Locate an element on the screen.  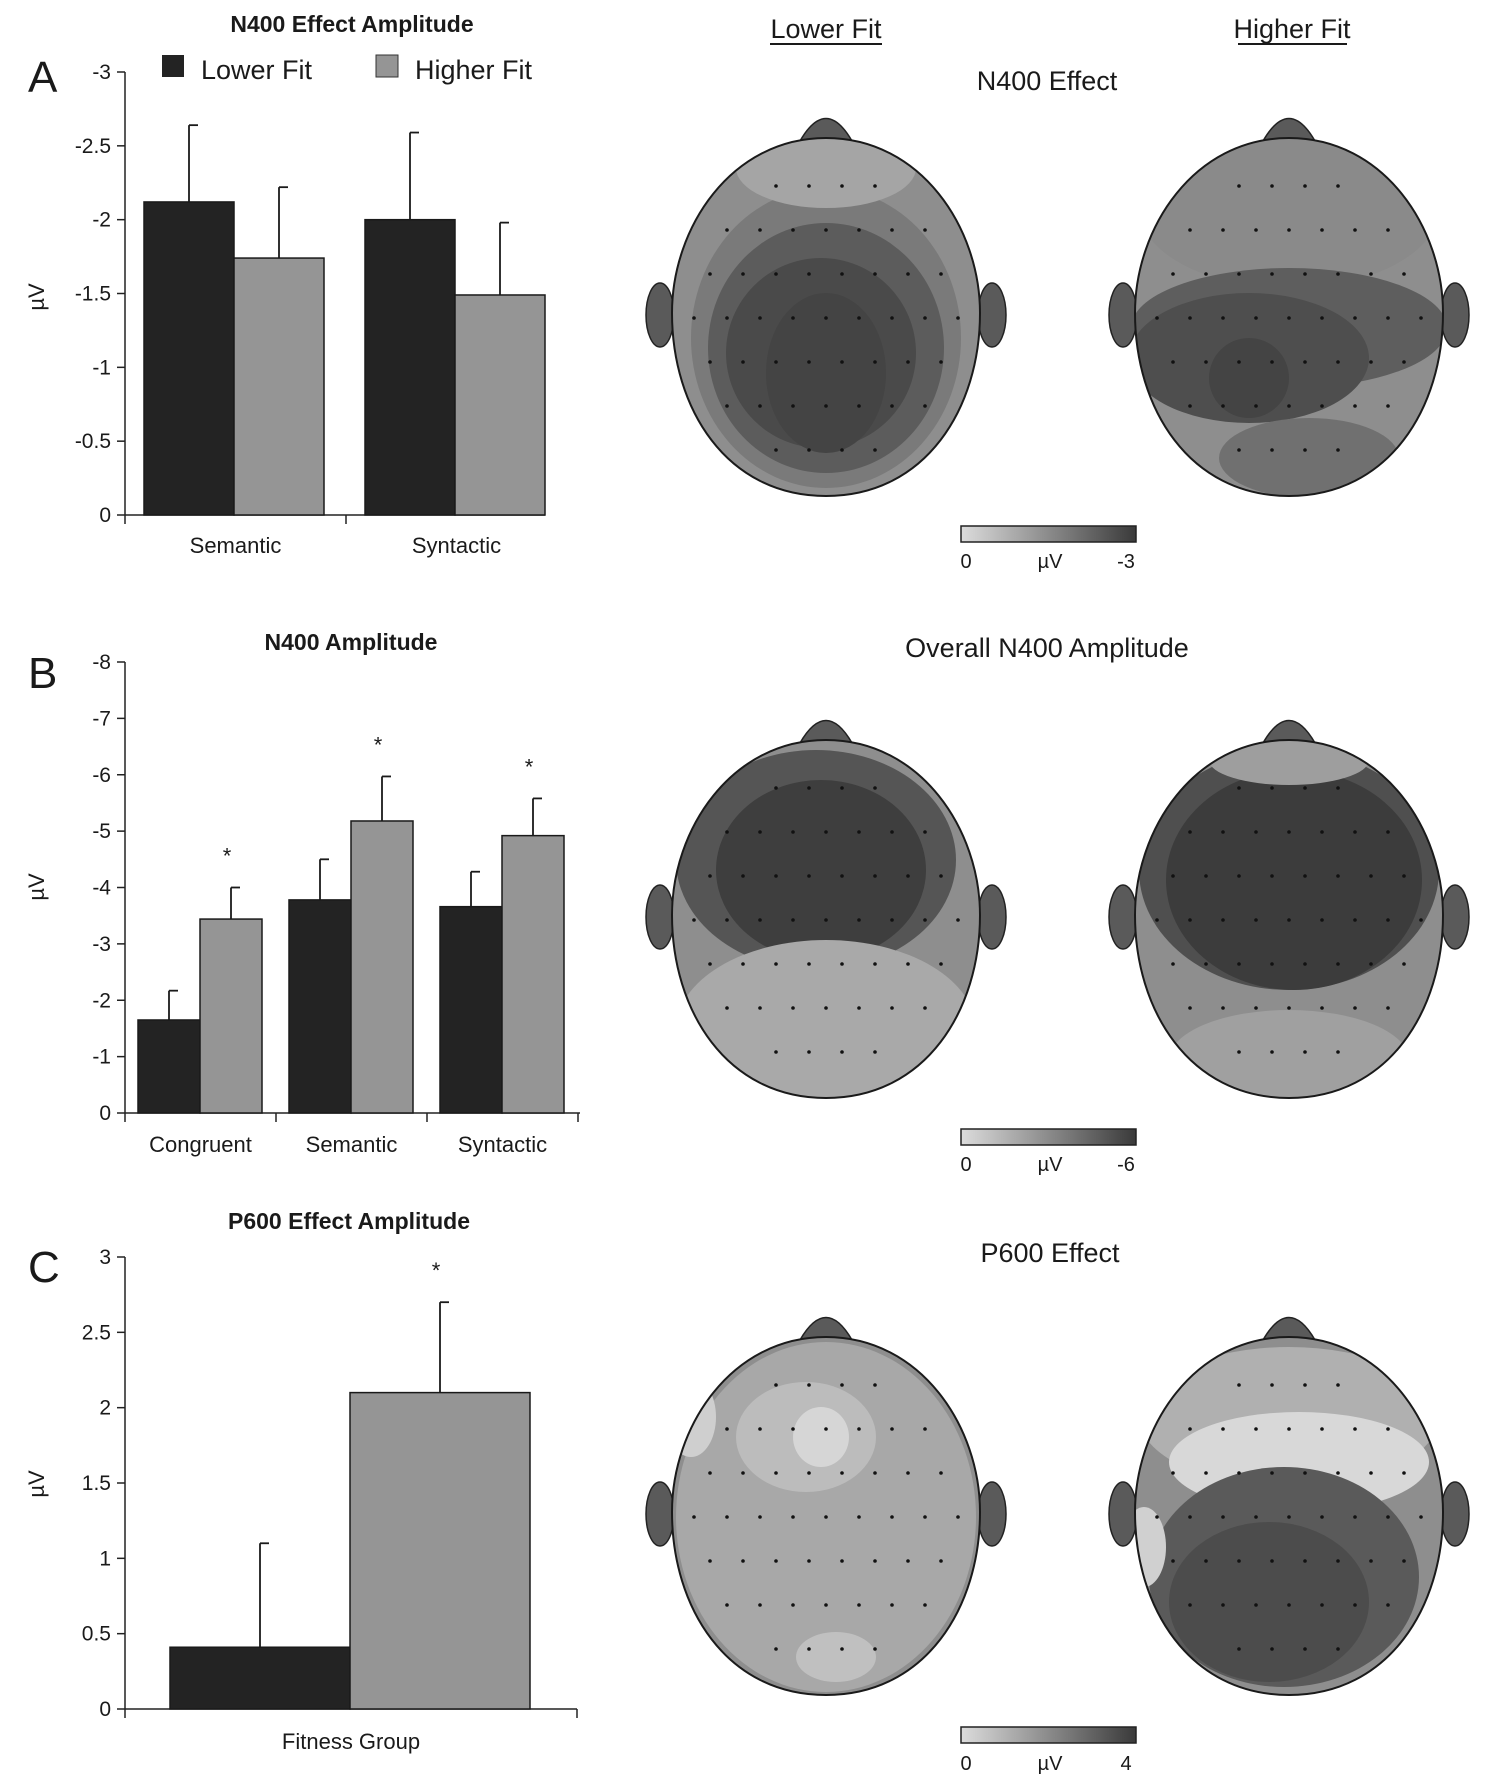
map-title-b: Overall N400 Amplitude is located at coordinates (1047, 648).